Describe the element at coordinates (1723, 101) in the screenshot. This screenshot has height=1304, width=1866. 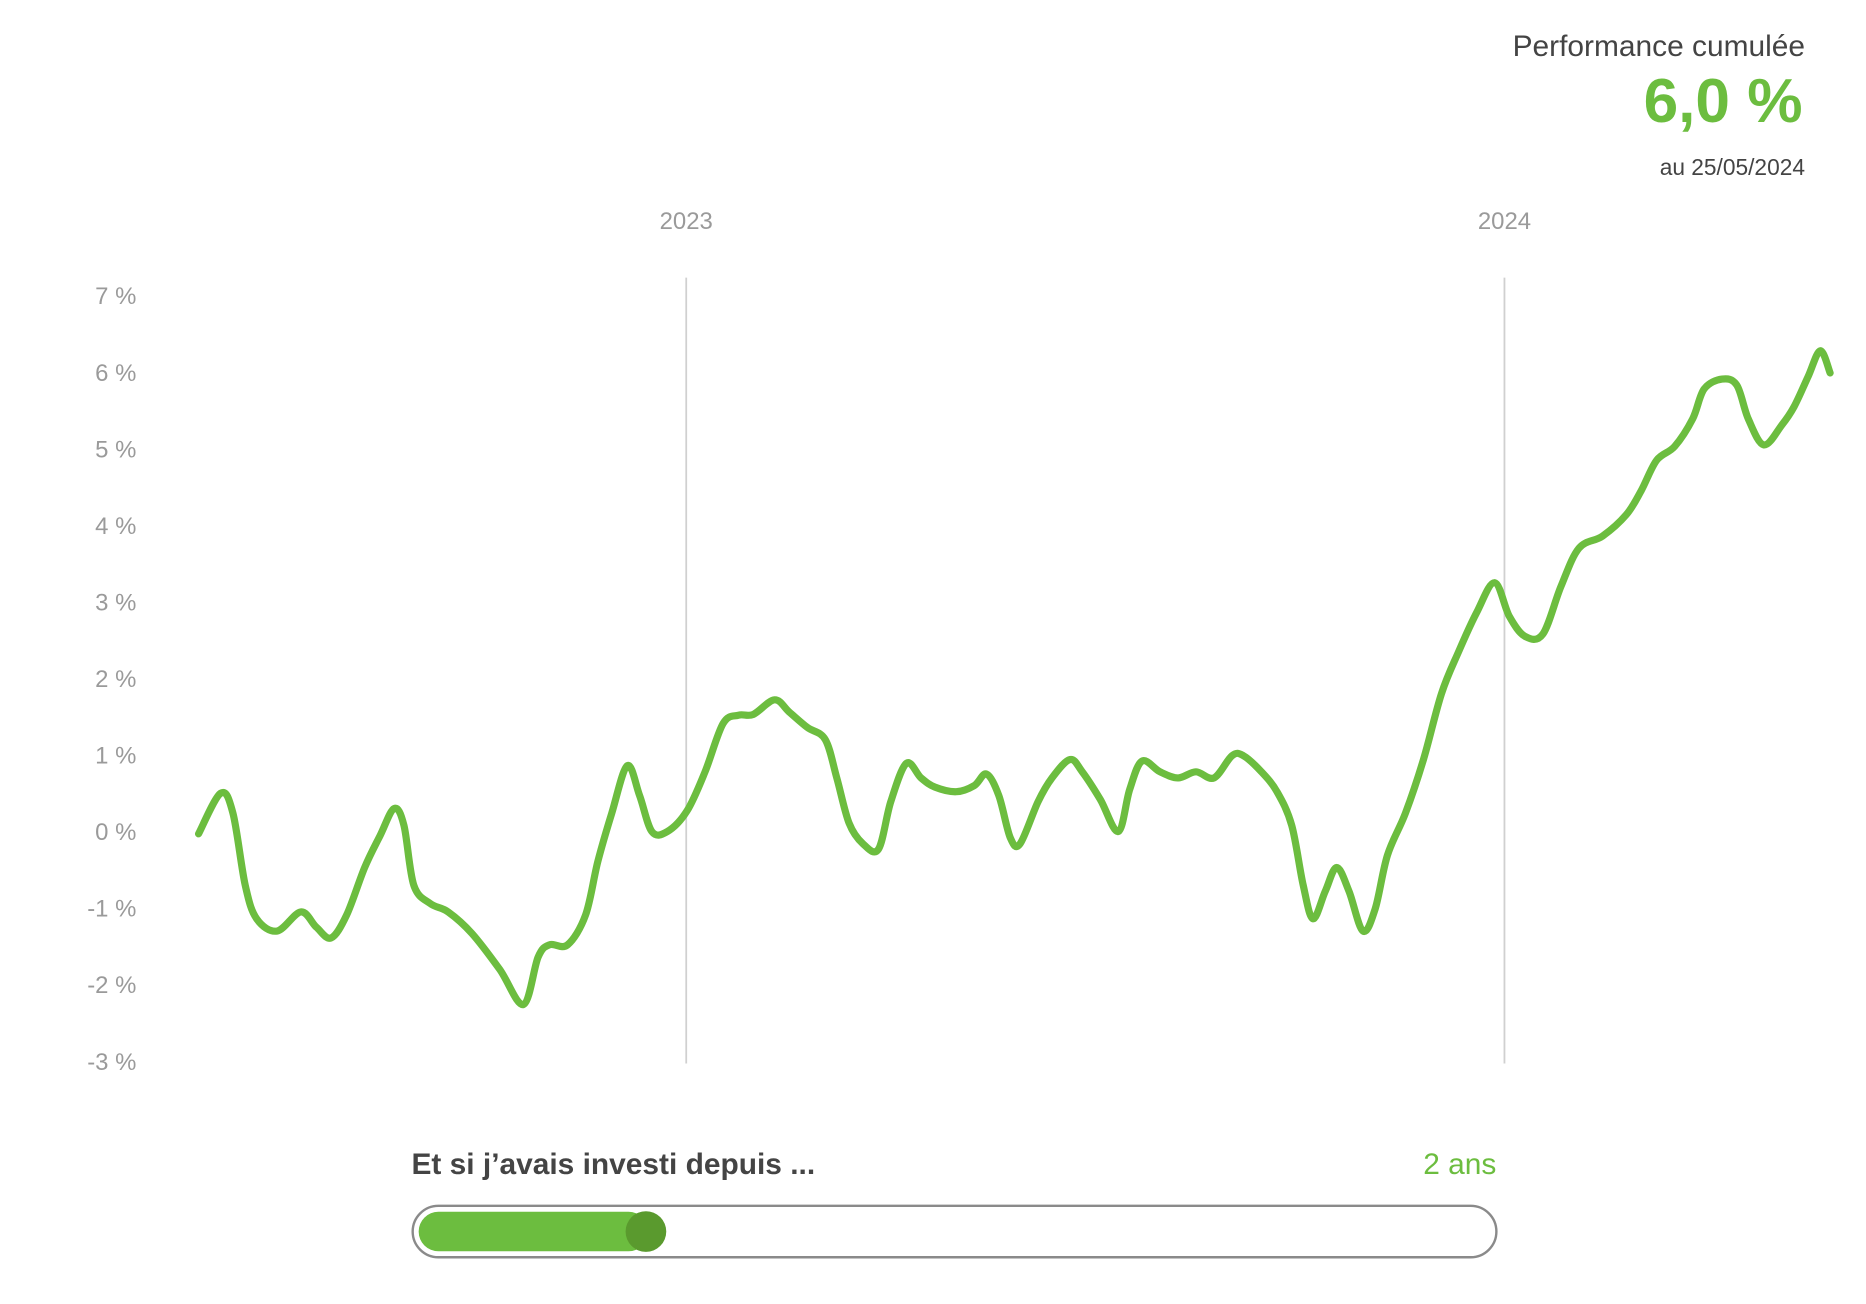
I see `perf-value: 6,0 %` at that location.